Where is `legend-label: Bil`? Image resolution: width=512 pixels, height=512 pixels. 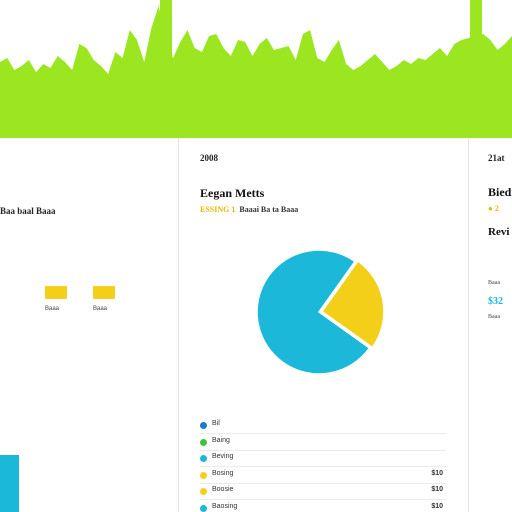 legend-label: Bil is located at coordinates (216, 423).